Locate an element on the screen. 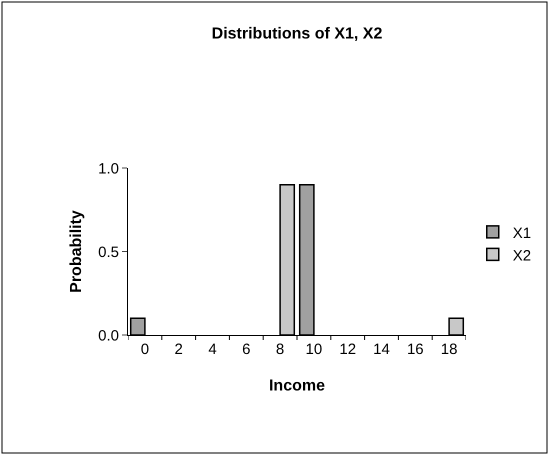  x-tick-label: 0 is located at coordinates (145, 349).